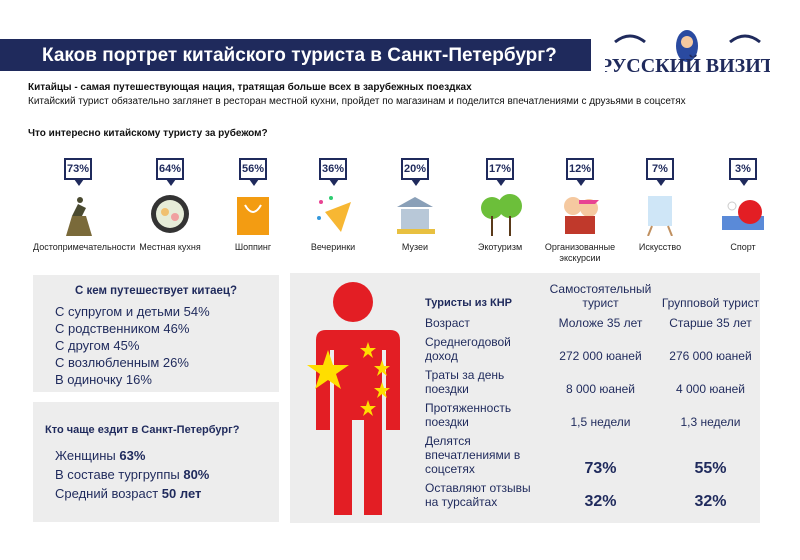 The width and height of the screenshot is (800, 560). Describe the element at coordinates (122, 328) in the screenshot. I see `companion-item: С родственником 46%` at that location.